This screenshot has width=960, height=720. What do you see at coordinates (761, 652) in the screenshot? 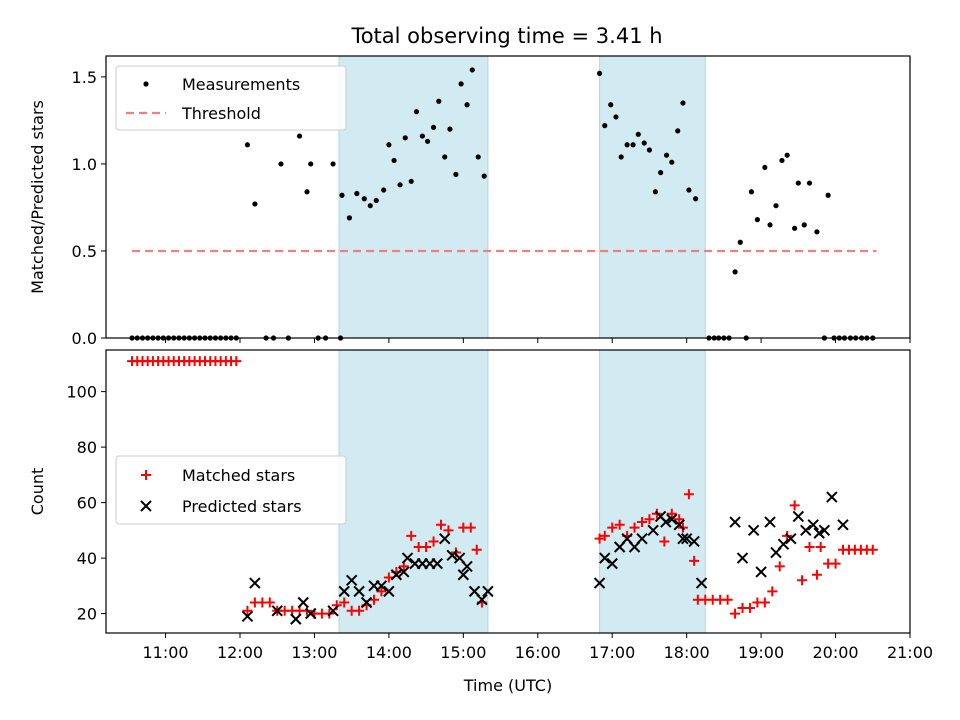
I see `x-tick-label: 19:00` at bounding box center [761, 652].